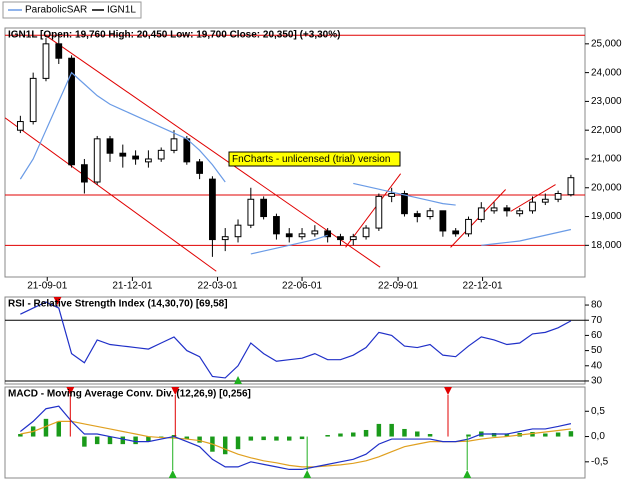  Describe the element at coordinates (218, 286) in the screenshot. I see `x-tick-label: 22-03-01` at that location.